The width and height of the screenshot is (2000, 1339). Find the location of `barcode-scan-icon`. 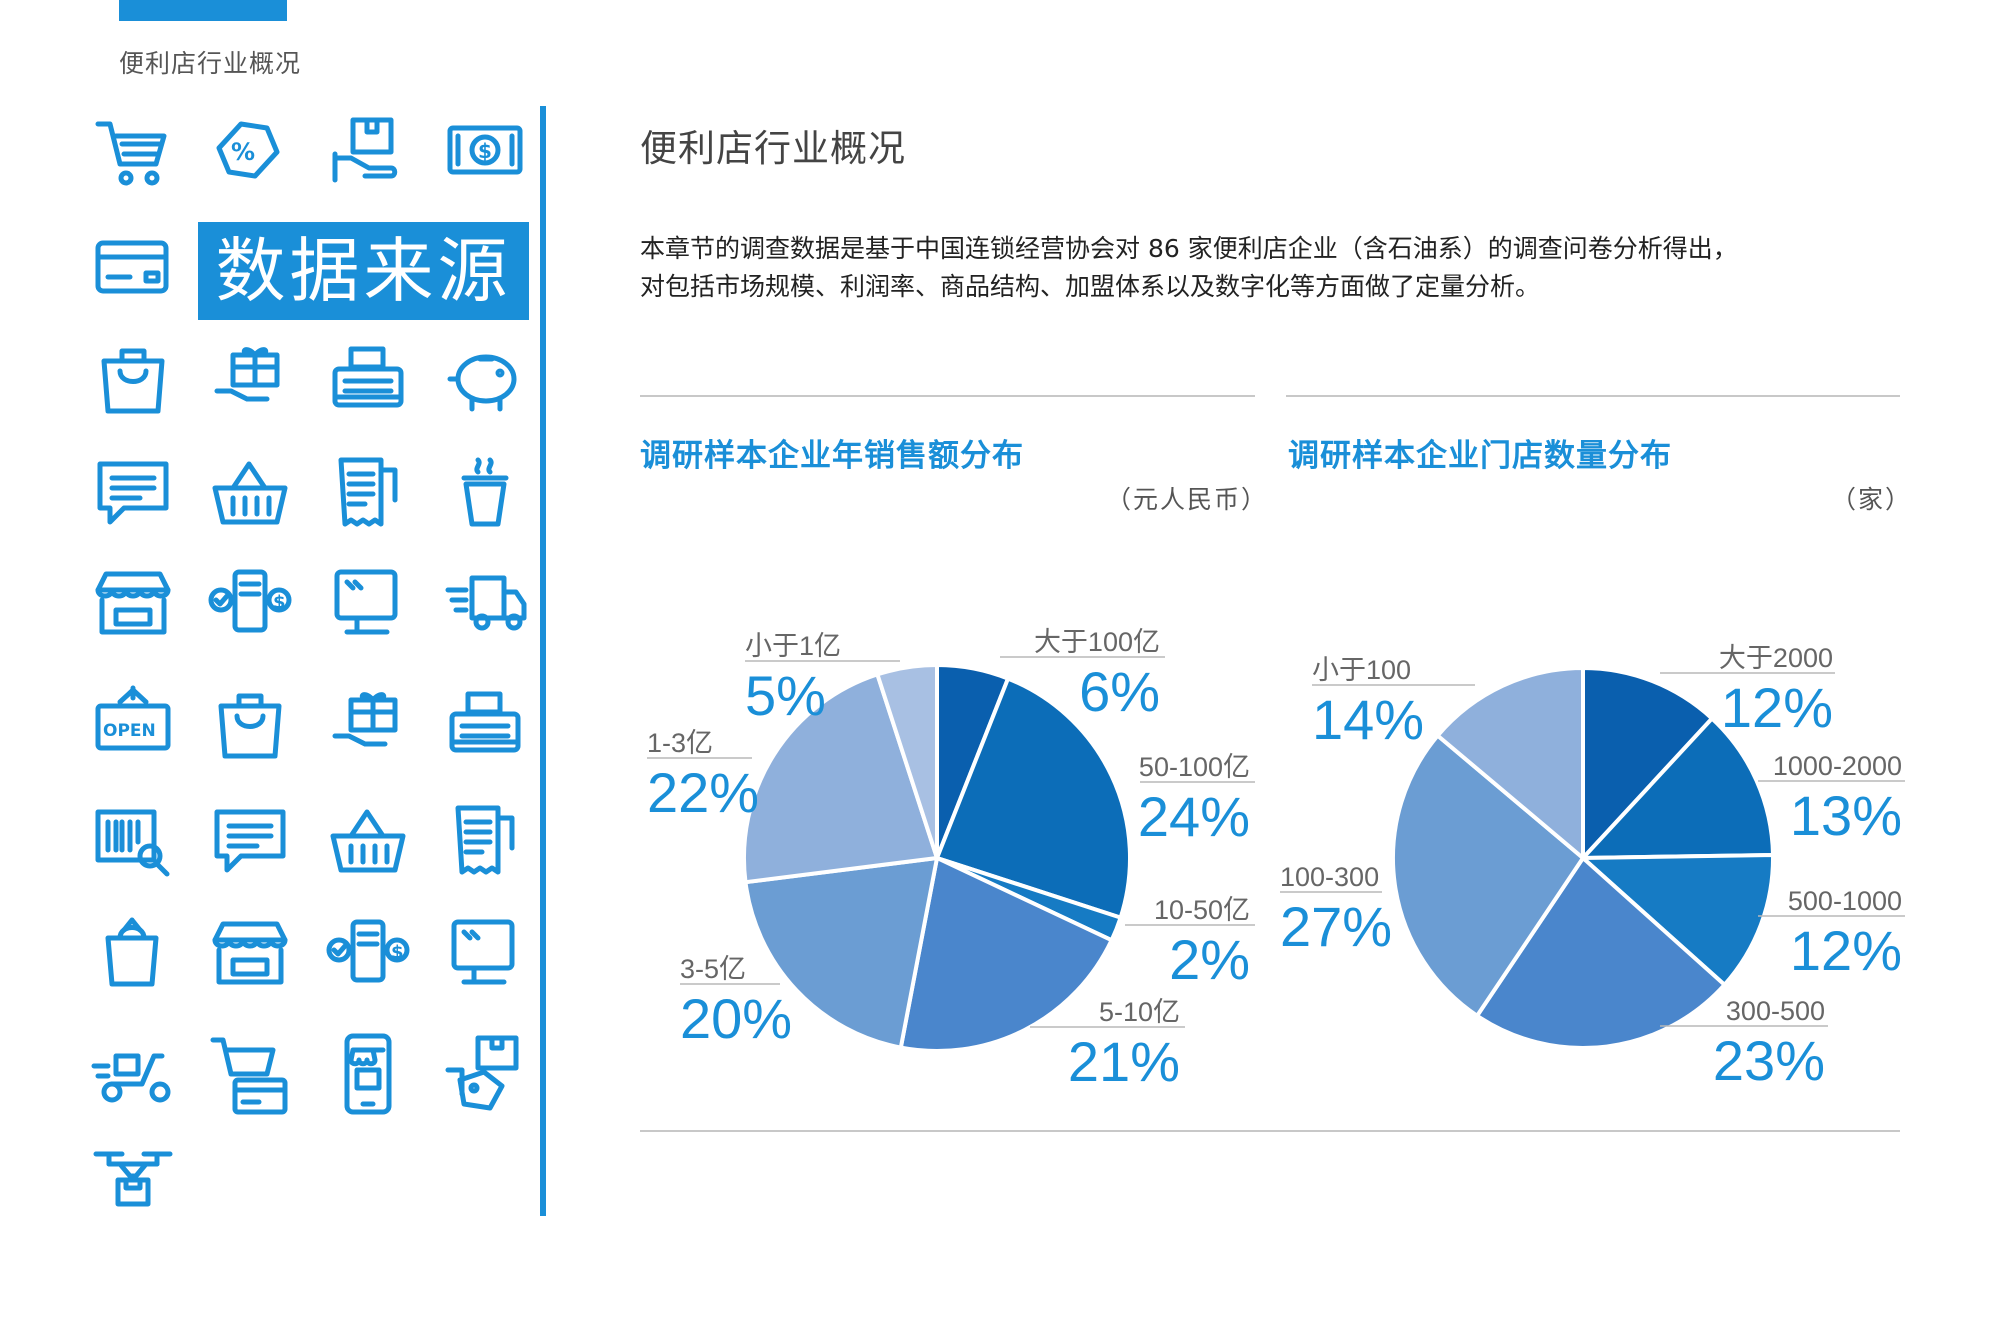

barcode-scan-icon is located at coordinates (133, 841).